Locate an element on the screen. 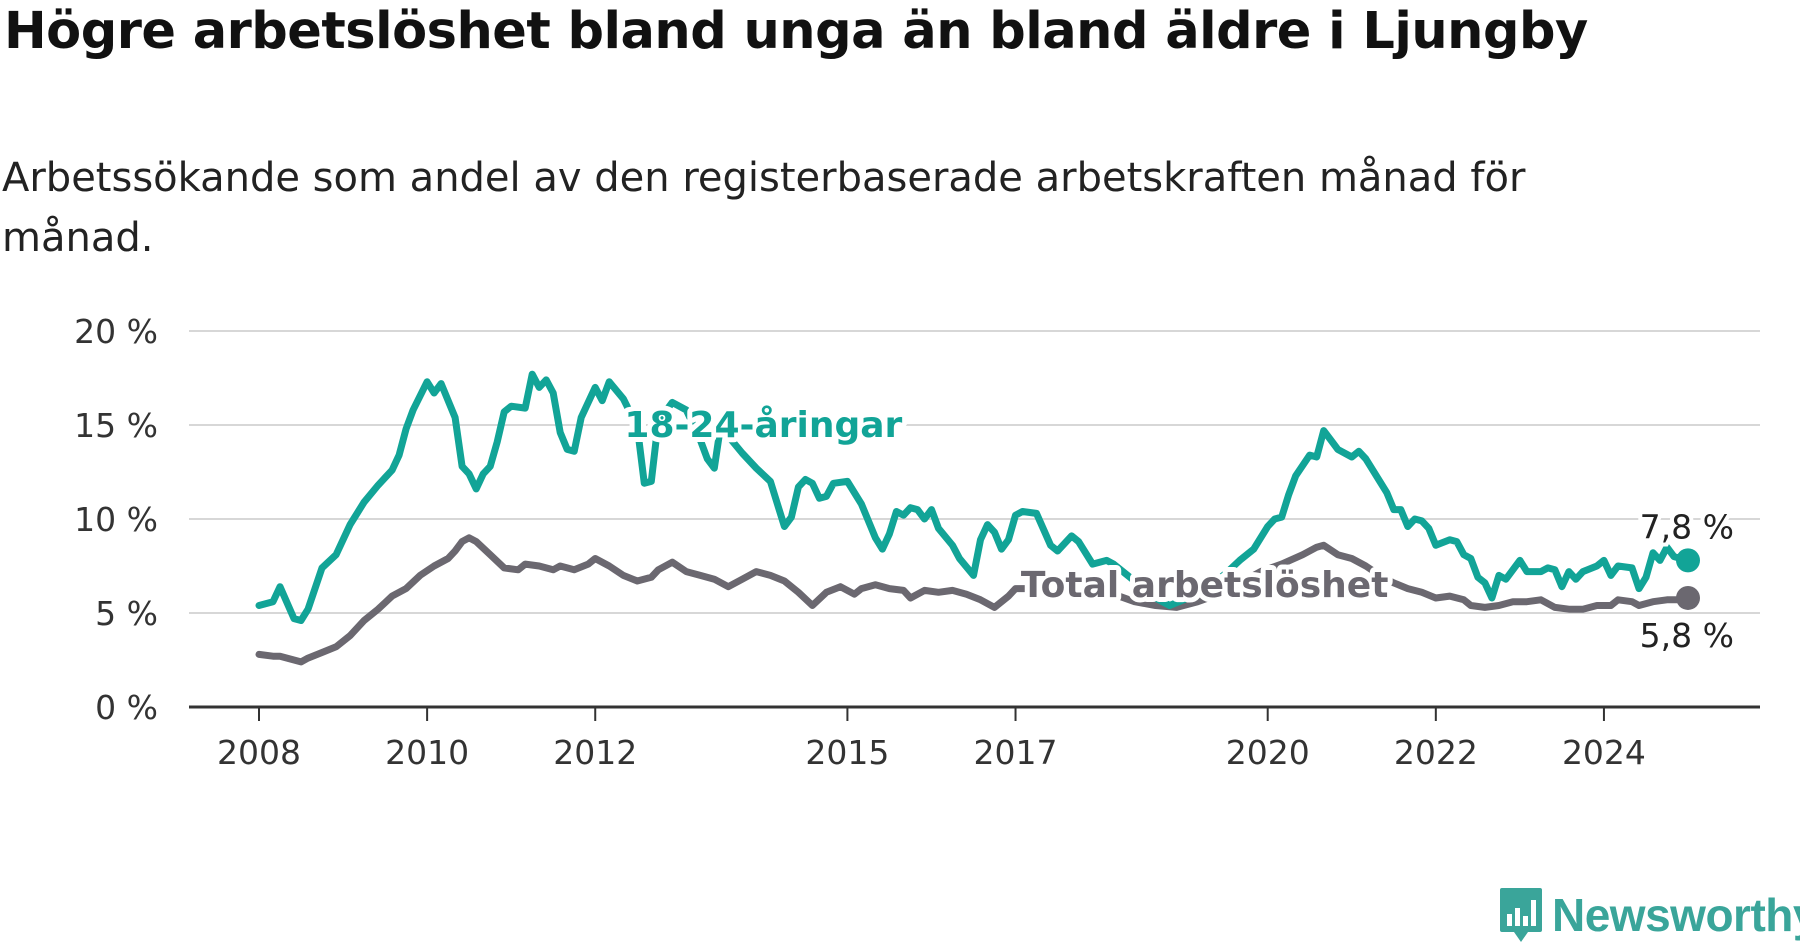 This screenshot has height=948, width=1800. series-label-youth: 18-24-åringar is located at coordinates (763, 425).